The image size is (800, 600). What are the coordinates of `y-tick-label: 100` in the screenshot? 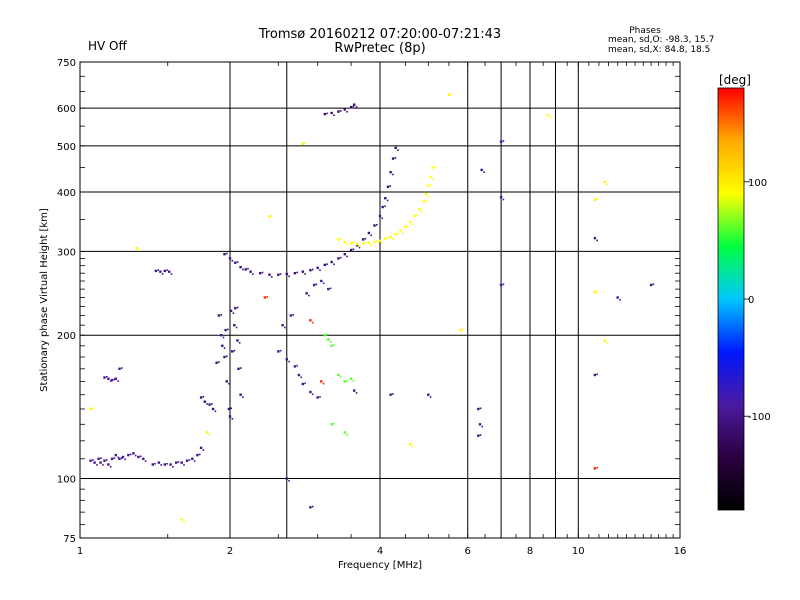 It's located at (66, 480).